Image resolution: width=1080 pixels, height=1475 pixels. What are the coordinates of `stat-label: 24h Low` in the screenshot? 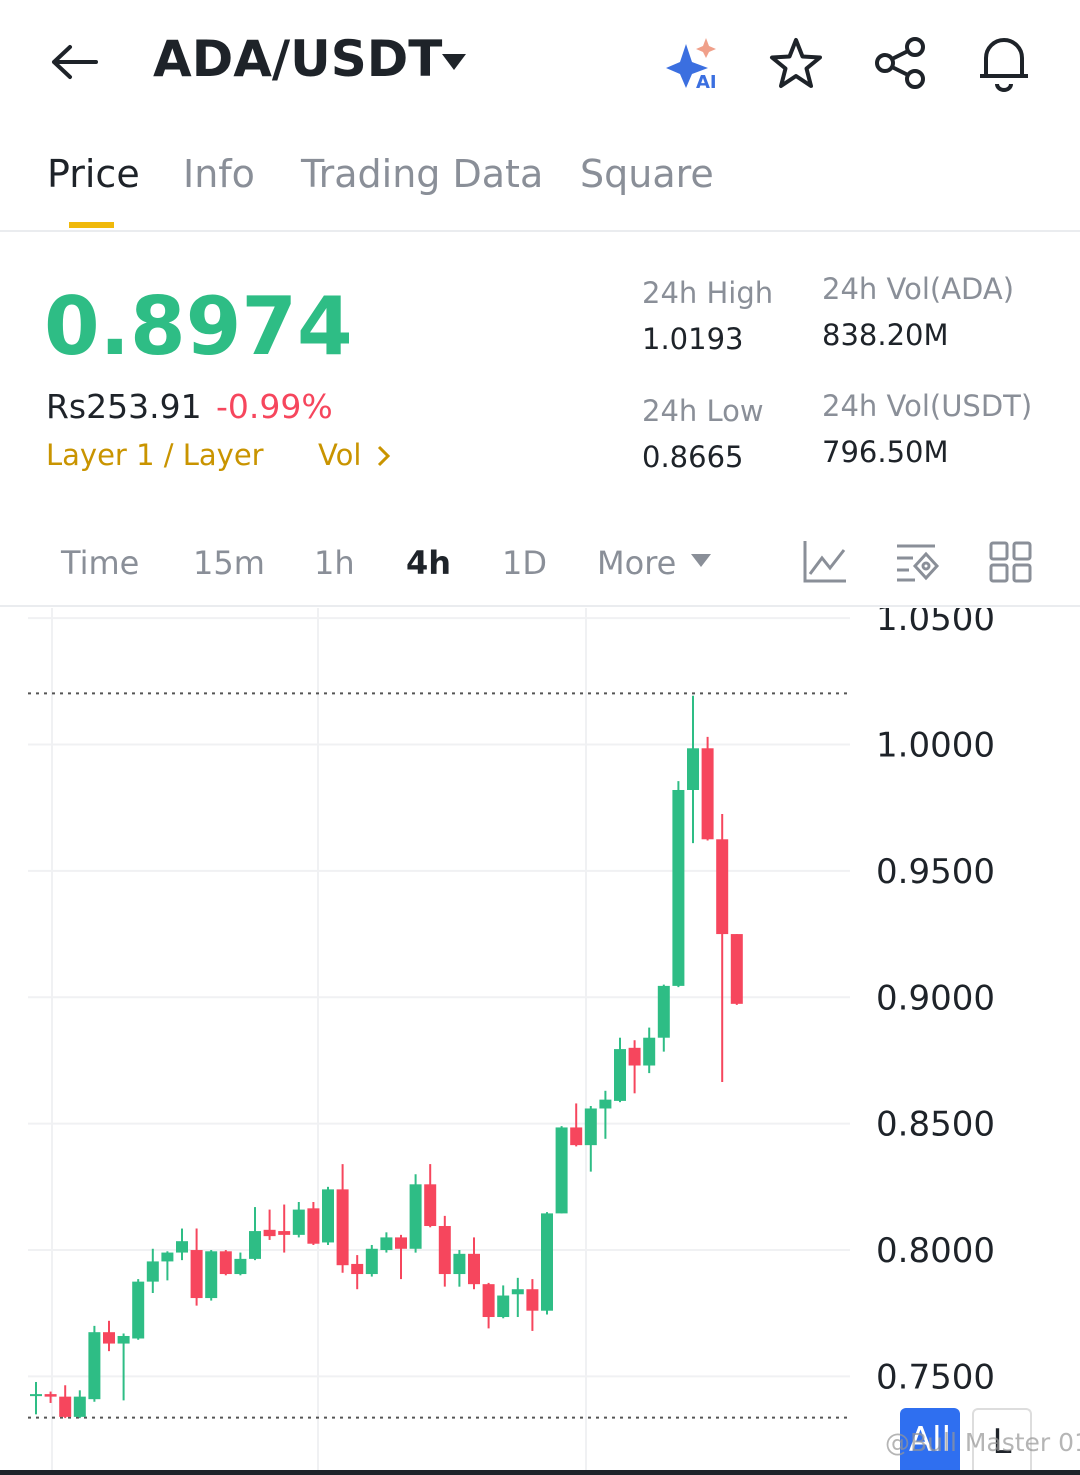 It's located at (703, 411).